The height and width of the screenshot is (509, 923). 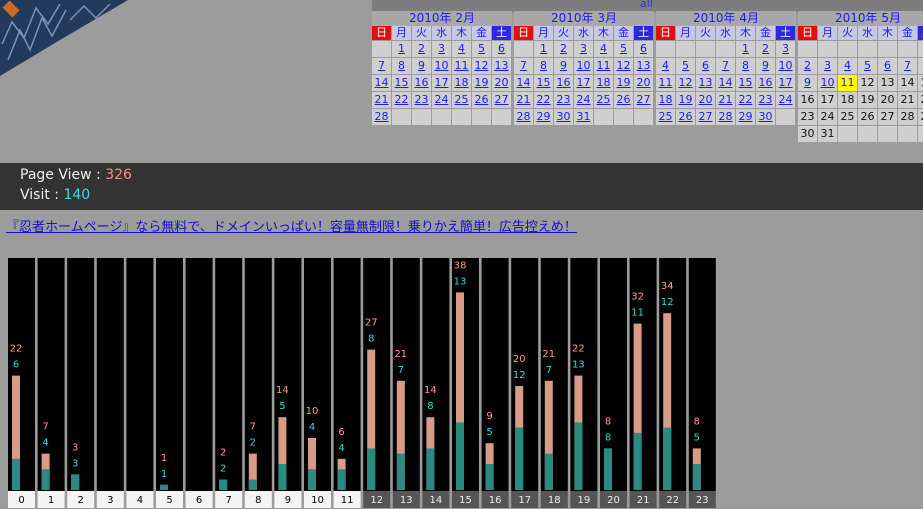 I want to click on calendar-day: 31, so click(x=583, y=117).